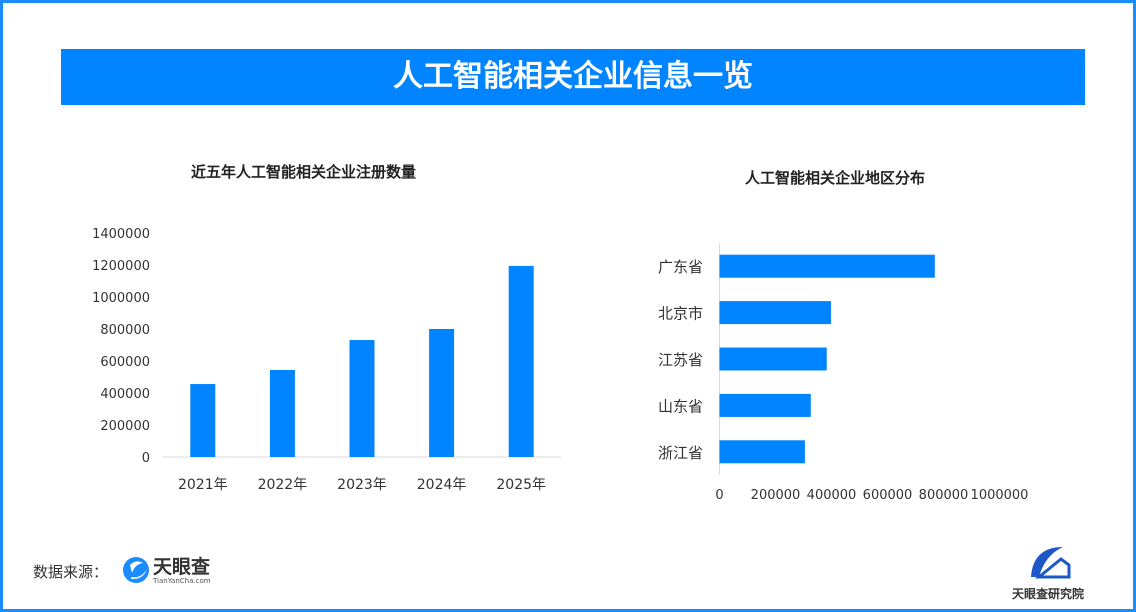 The height and width of the screenshot is (612, 1136). What do you see at coordinates (442, 393) in the screenshot?
I see `bar-2024年` at bounding box center [442, 393].